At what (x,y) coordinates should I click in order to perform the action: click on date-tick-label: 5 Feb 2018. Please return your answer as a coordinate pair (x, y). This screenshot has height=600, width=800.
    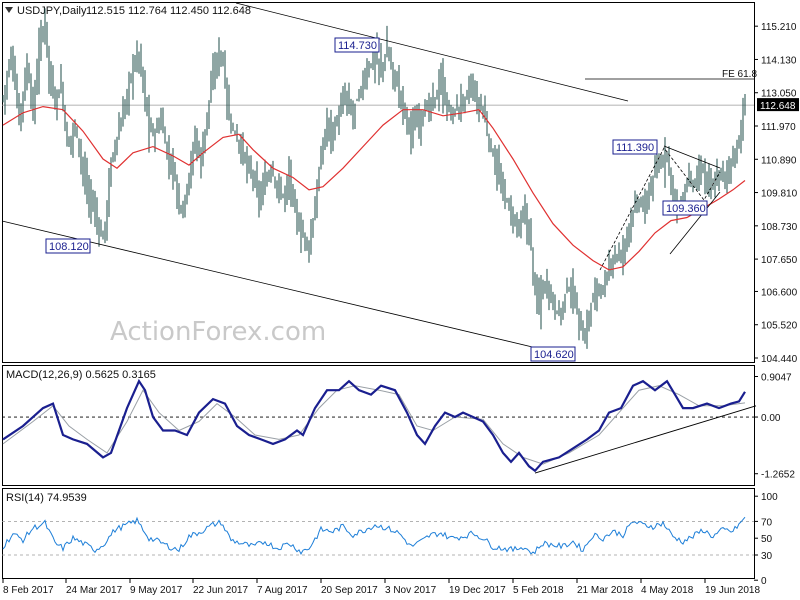
    Looking at the image, I should click on (538, 590).